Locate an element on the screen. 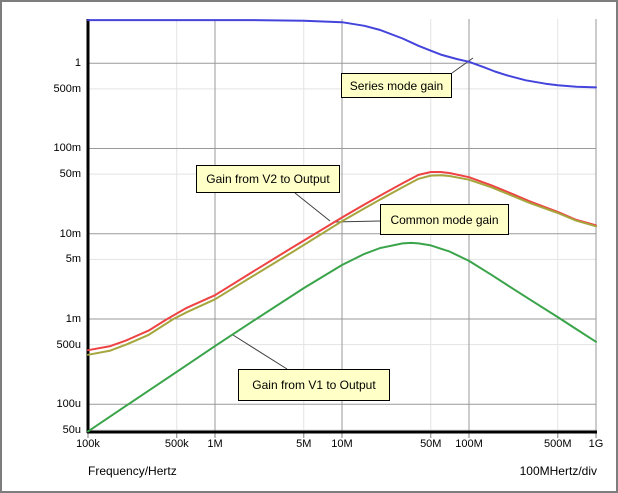  callout-gain-v2-to-output: Gain from V2 to Output is located at coordinates (268, 179).